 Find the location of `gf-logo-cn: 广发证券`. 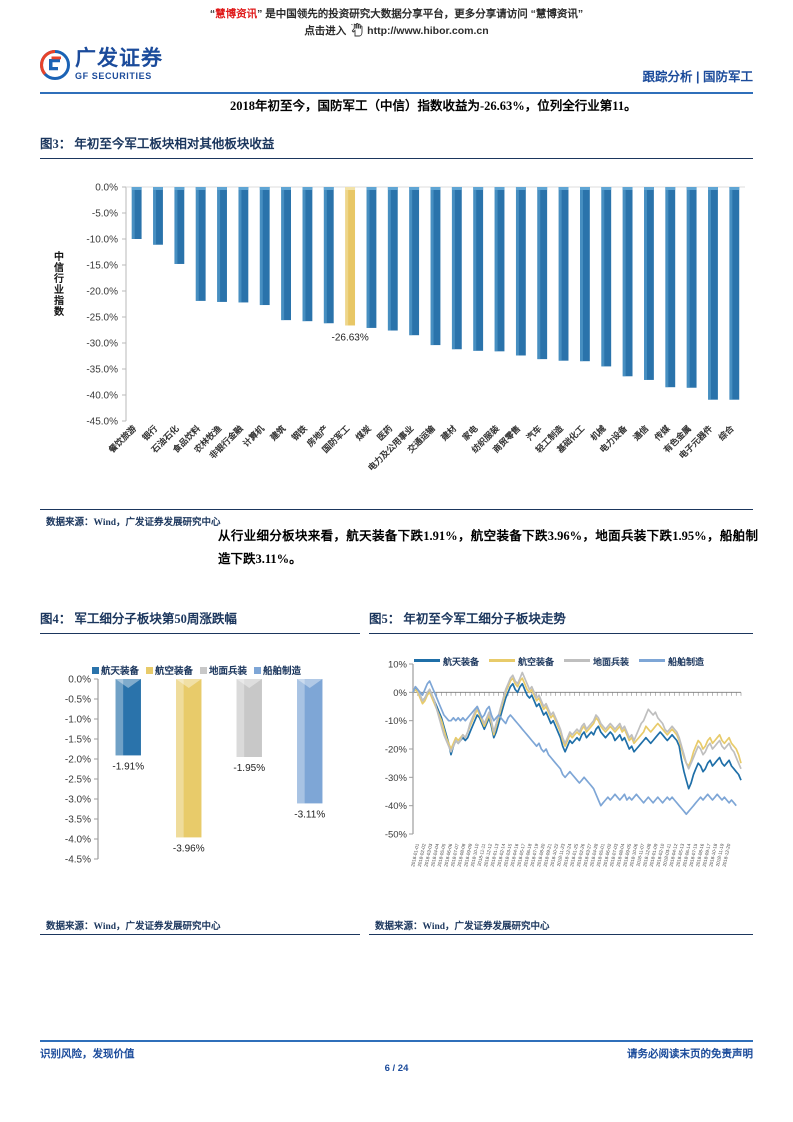

gf-logo-cn: 广发证券 is located at coordinates (119, 58).